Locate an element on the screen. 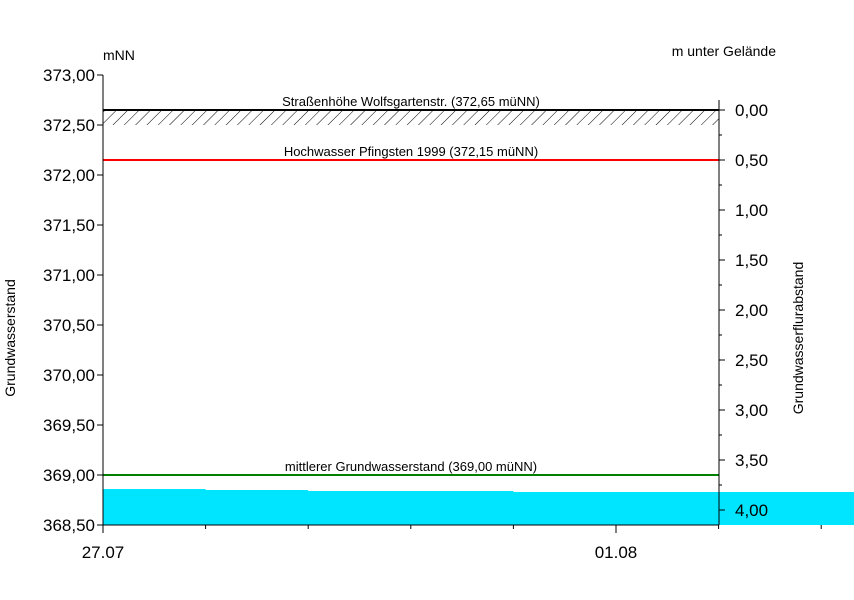  y-right-tick-label: 1,00 is located at coordinates (751, 210).